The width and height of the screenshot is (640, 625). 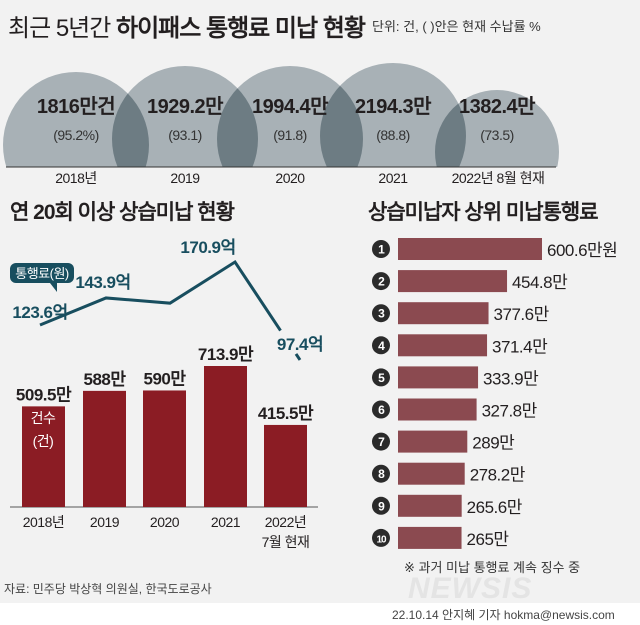 What do you see at coordinates (300, 344) in the screenshot?
I see `fee-label: 97.4억` at bounding box center [300, 344].